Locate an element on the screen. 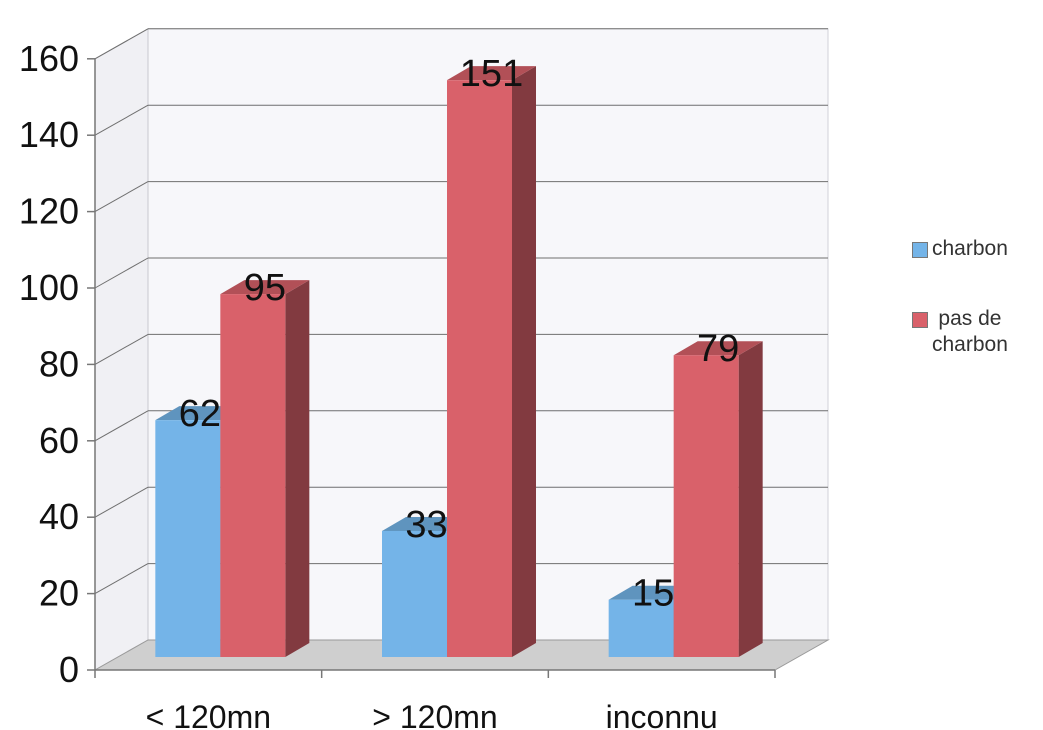 The image size is (1043, 730). data-label-charbon: 33 is located at coordinates (426, 525).